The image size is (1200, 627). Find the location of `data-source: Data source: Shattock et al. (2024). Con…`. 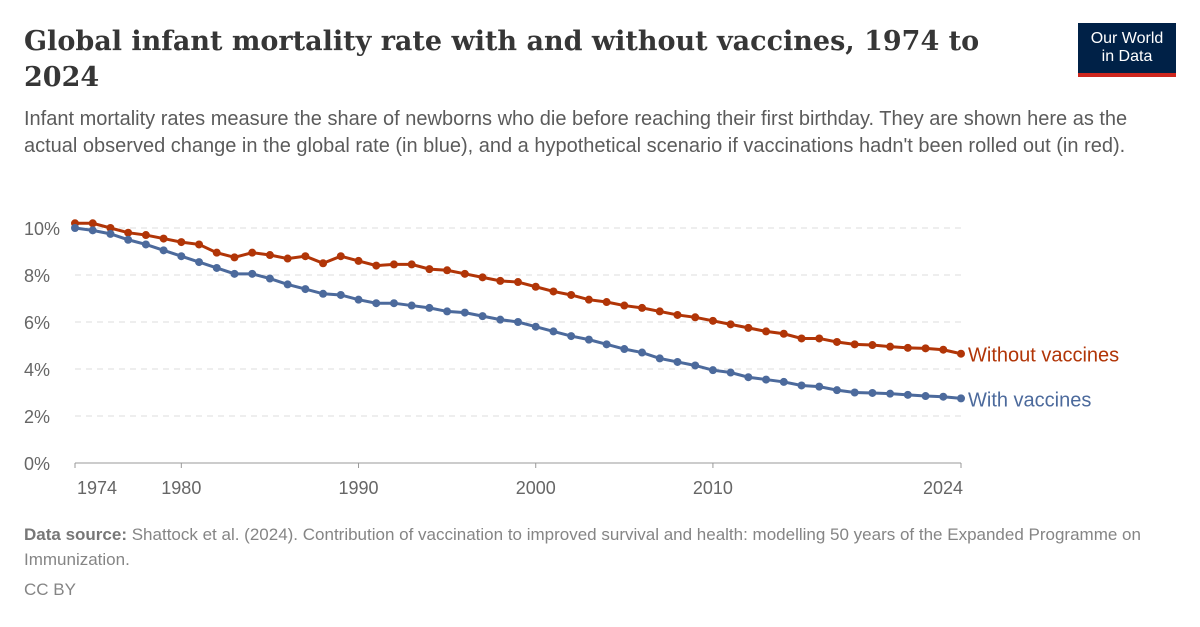

data-source: Data source: Shattock et al. (2024). Con… is located at coordinates (599, 547).